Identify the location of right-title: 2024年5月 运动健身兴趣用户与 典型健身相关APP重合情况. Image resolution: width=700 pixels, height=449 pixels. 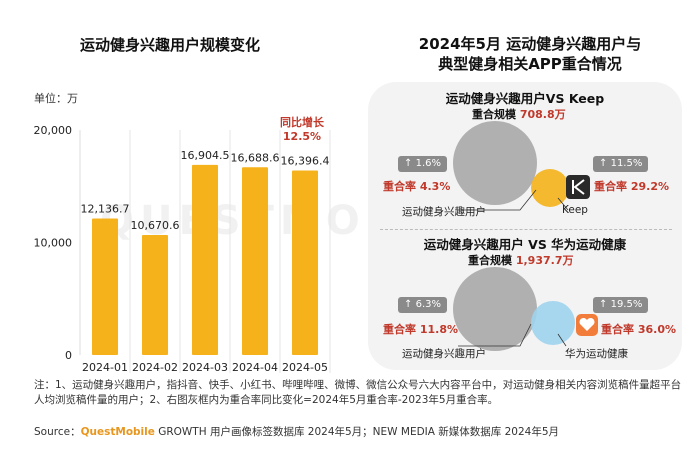
(530, 54).